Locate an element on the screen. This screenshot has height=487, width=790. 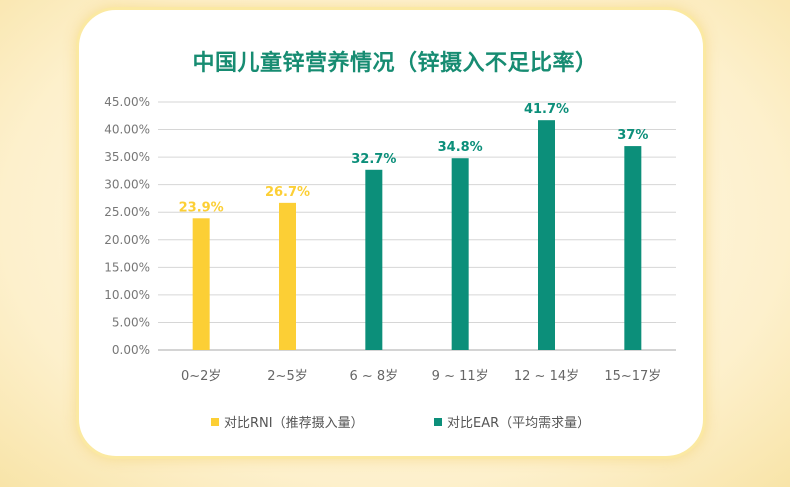
y-tick-label: 15.00% is located at coordinates (127, 267).